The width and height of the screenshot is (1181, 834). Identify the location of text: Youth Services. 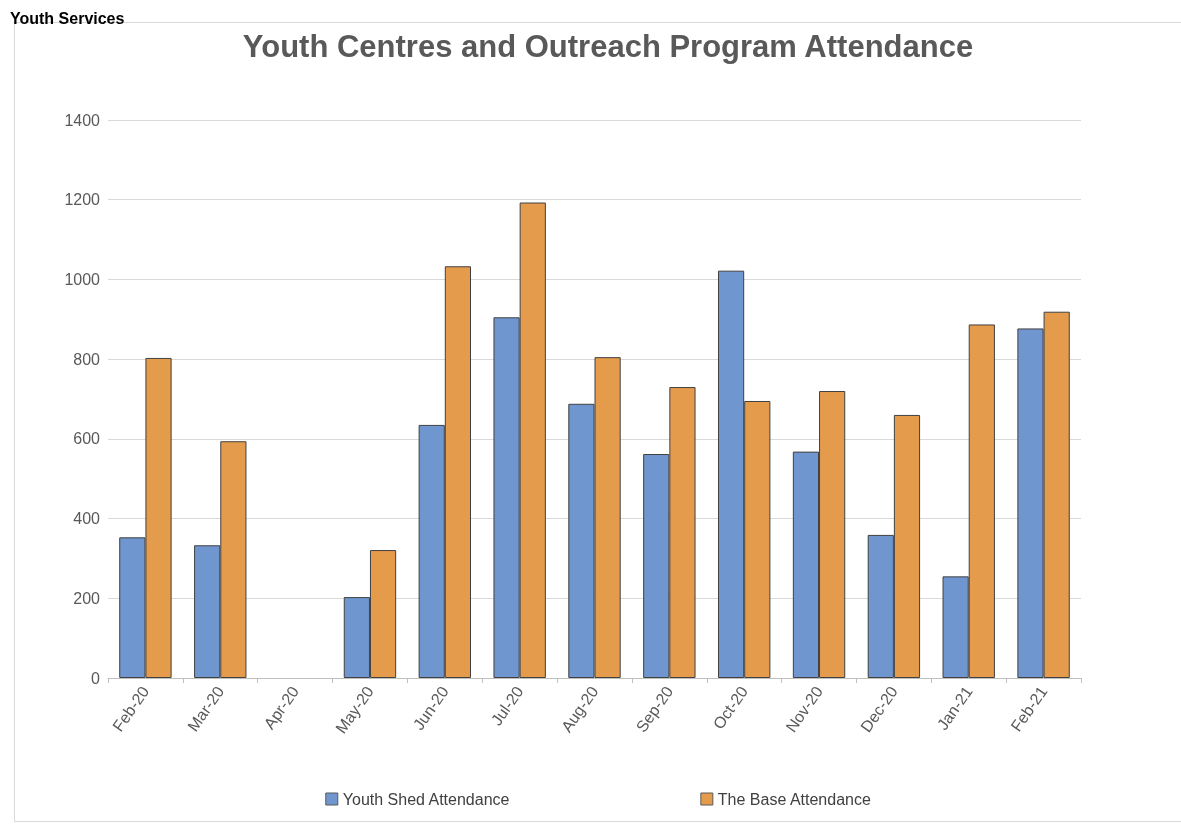
(67, 18).